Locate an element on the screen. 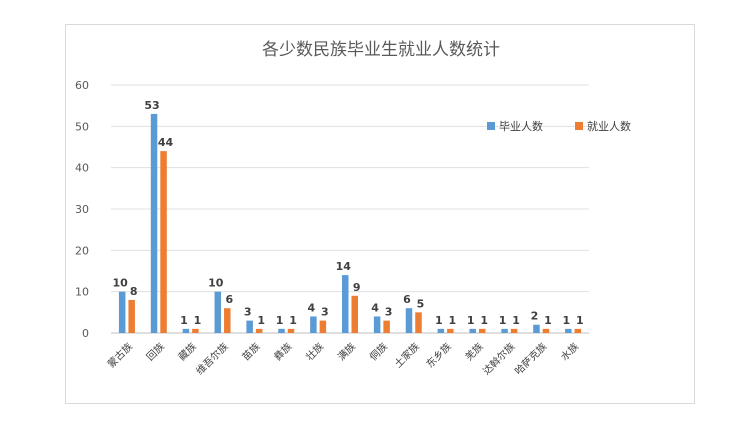  y-tick-label: 60 is located at coordinates (82, 85).